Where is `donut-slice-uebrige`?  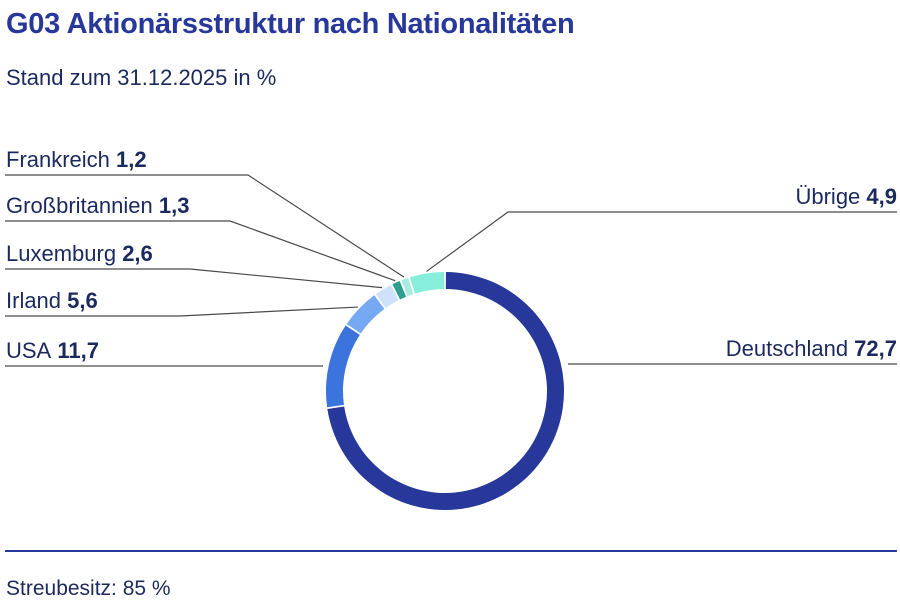 donut-slice-uebrige is located at coordinates (427, 283).